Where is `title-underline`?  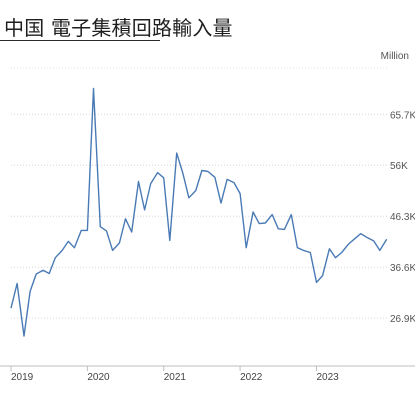 title-underline is located at coordinates (80, 40).